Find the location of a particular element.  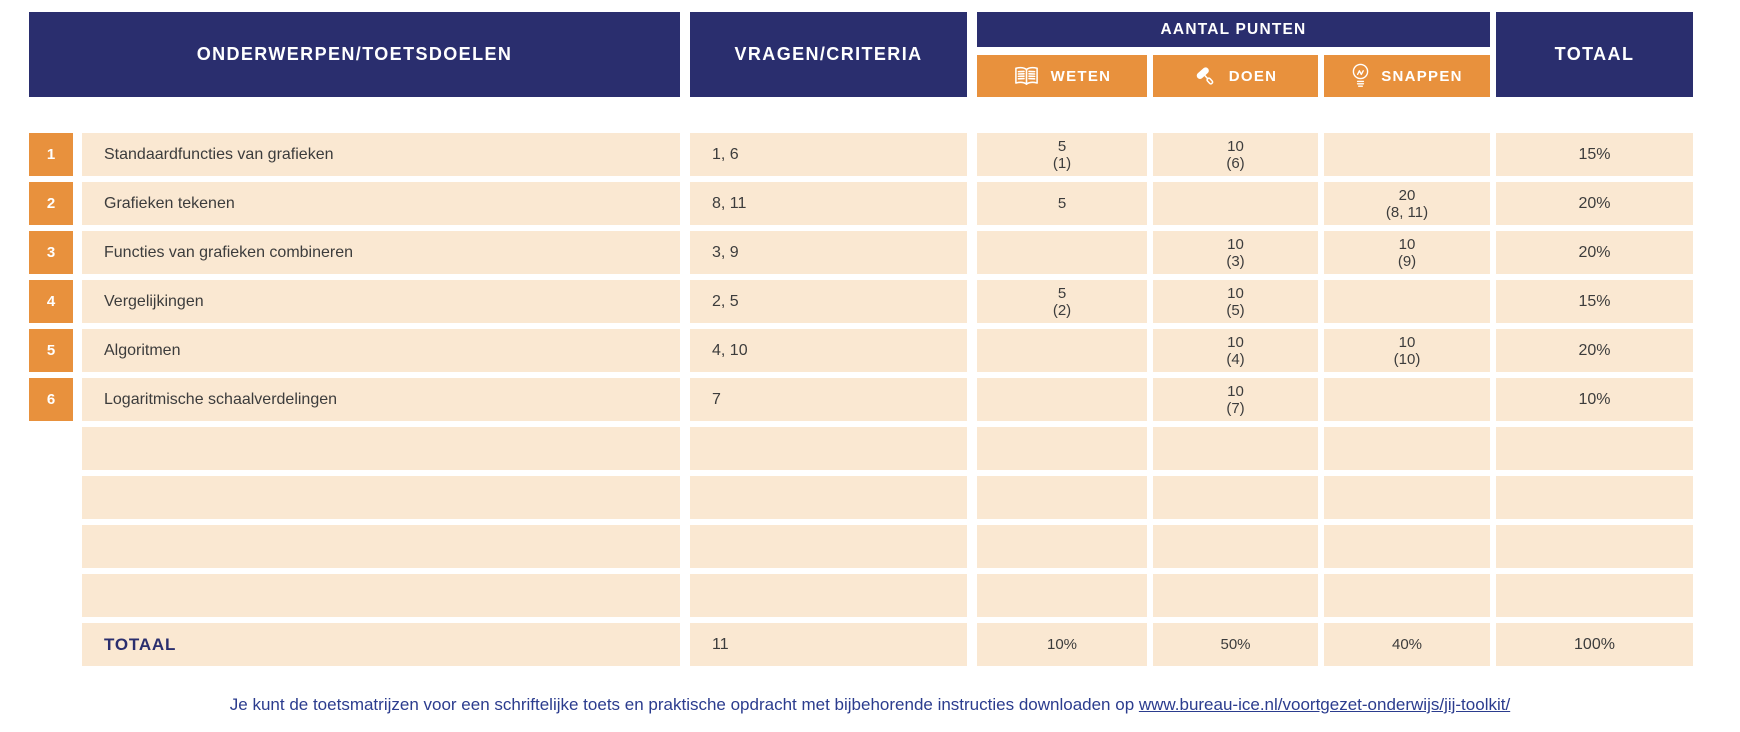

totals-row: TOTAAL 11 10% 50% 40% 100% is located at coordinates (884, 644).